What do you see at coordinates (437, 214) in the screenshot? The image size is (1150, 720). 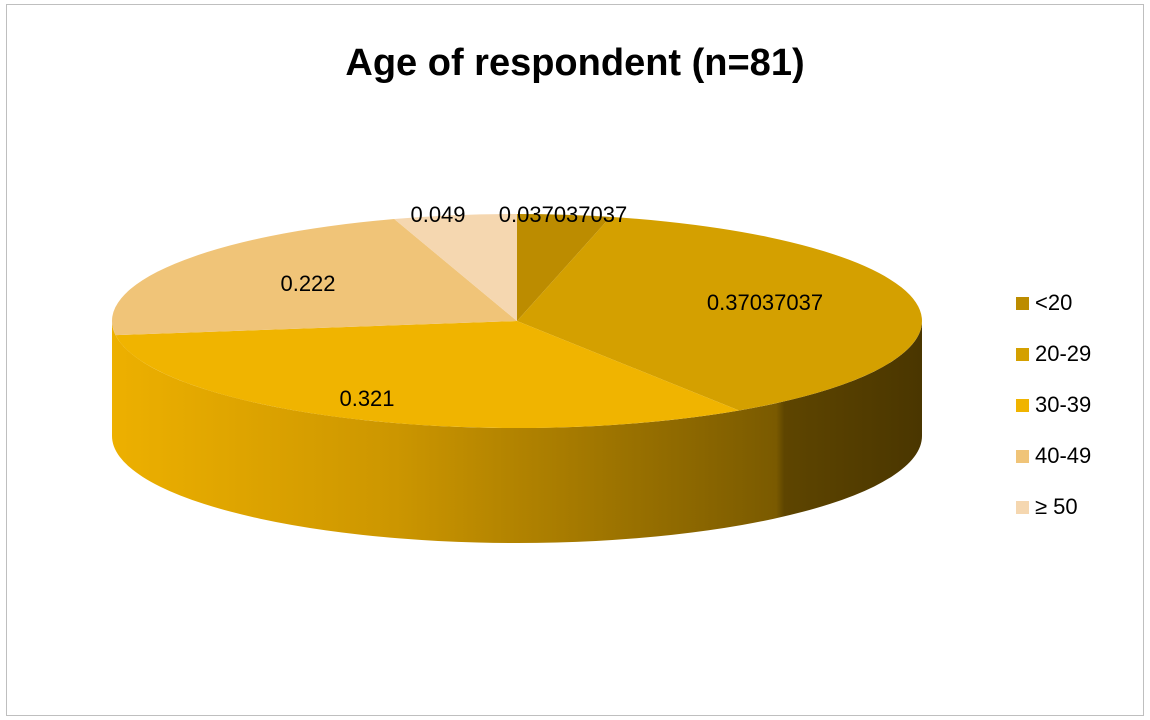 I see `data-label-4: 0.049` at bounding box center [437, 214].